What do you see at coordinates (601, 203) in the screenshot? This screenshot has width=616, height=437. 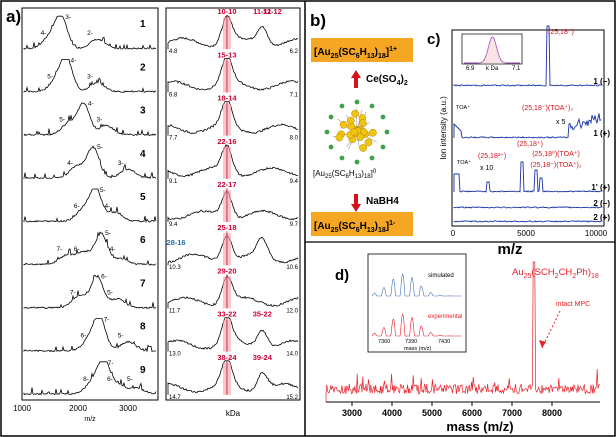 I see `panel-c-trace-label: 2 (−)` at bounding box center [601, 203].